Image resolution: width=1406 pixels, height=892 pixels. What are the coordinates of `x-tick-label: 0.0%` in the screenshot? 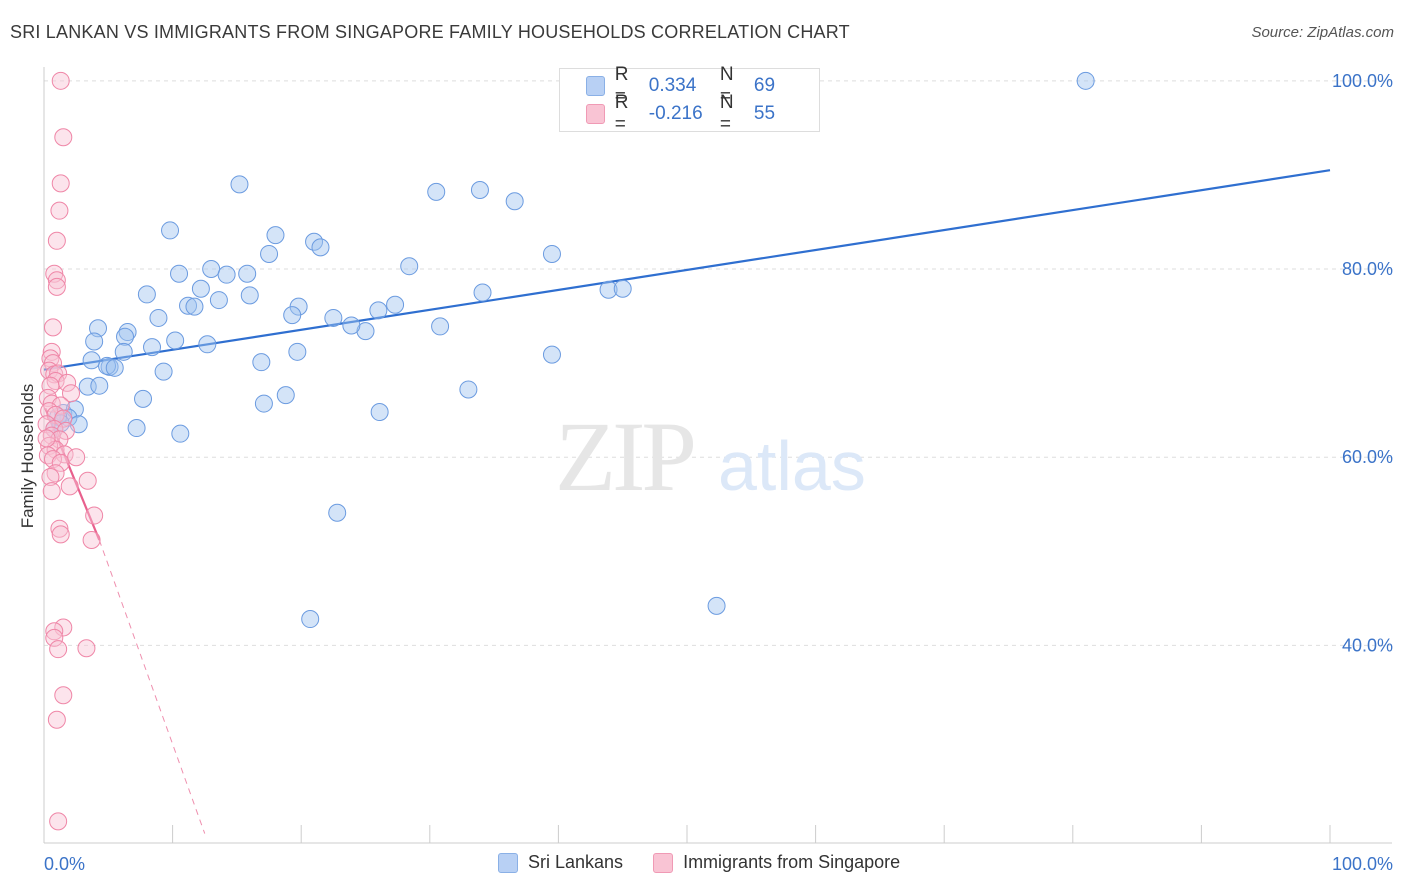 It's located at (64, 864).